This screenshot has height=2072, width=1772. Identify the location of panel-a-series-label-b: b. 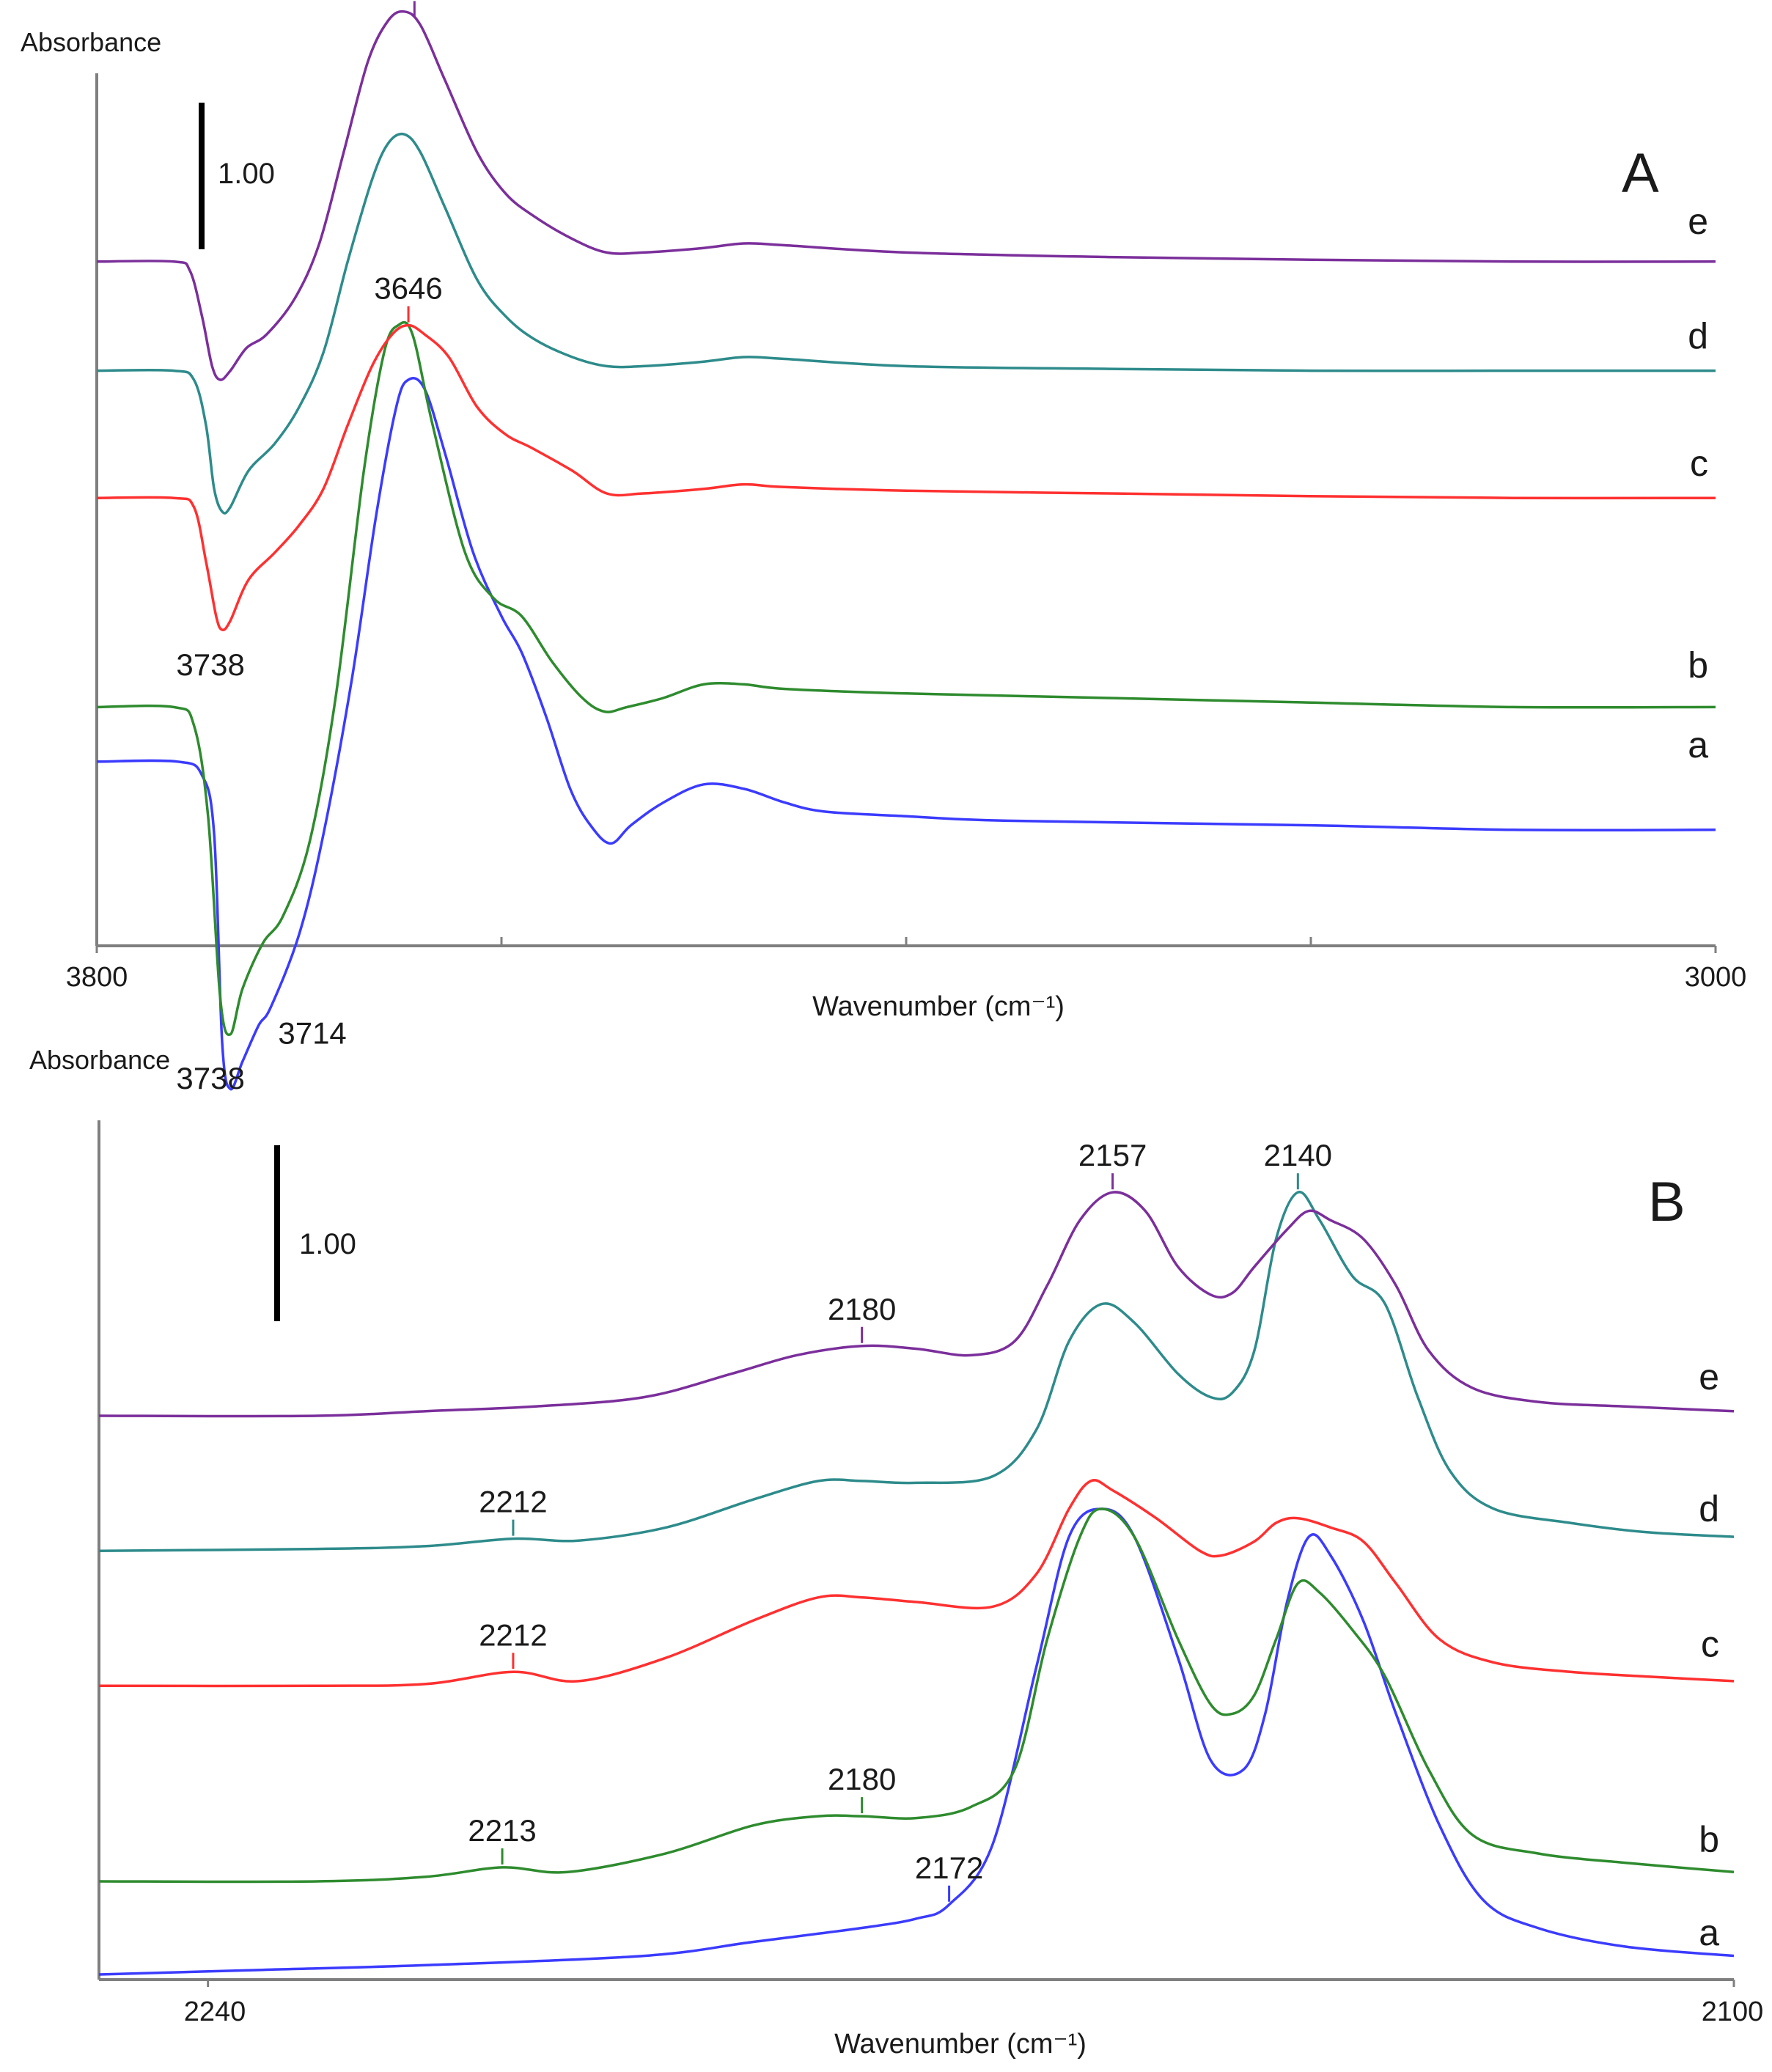
(1698, 665).